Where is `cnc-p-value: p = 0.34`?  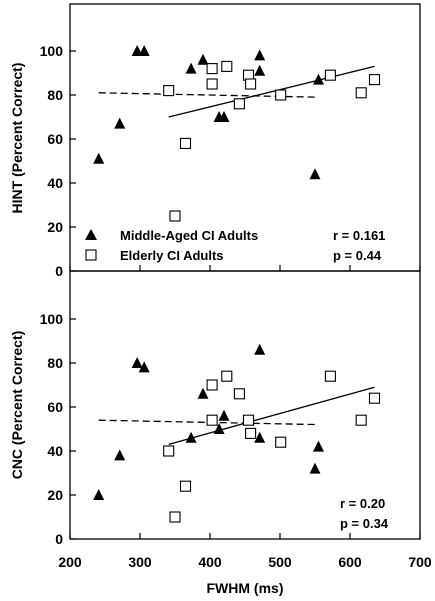
cnc-p-value: p = 0.34 is located at coordinates (364, 523).